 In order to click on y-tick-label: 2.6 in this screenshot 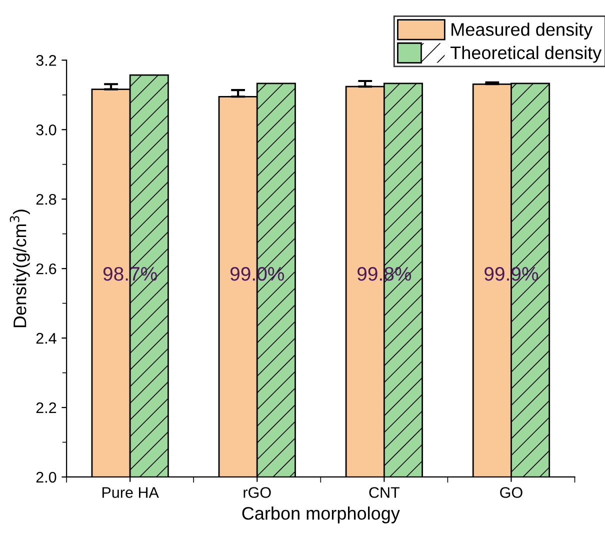, I will do `click(46, 268)`.